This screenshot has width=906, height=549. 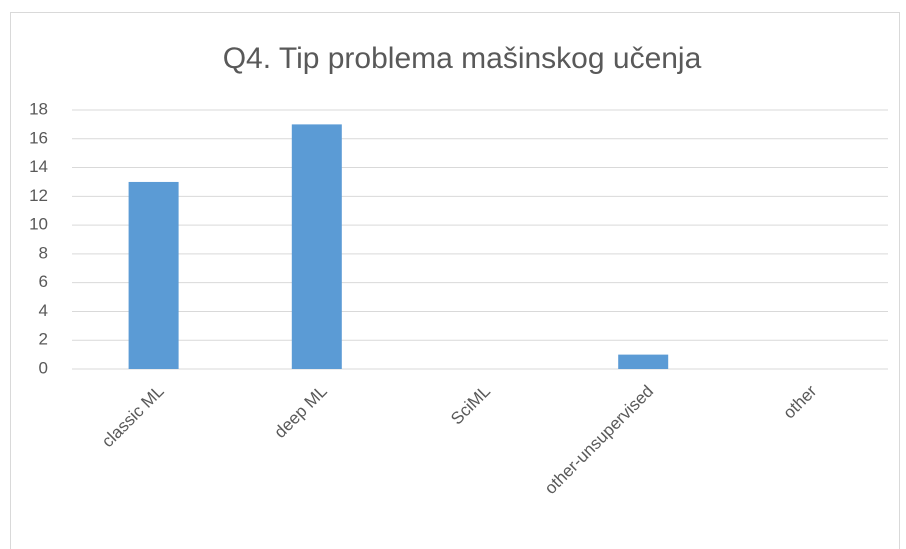 I want to click on y-tick-label: 18, so click(x=38, y=108).